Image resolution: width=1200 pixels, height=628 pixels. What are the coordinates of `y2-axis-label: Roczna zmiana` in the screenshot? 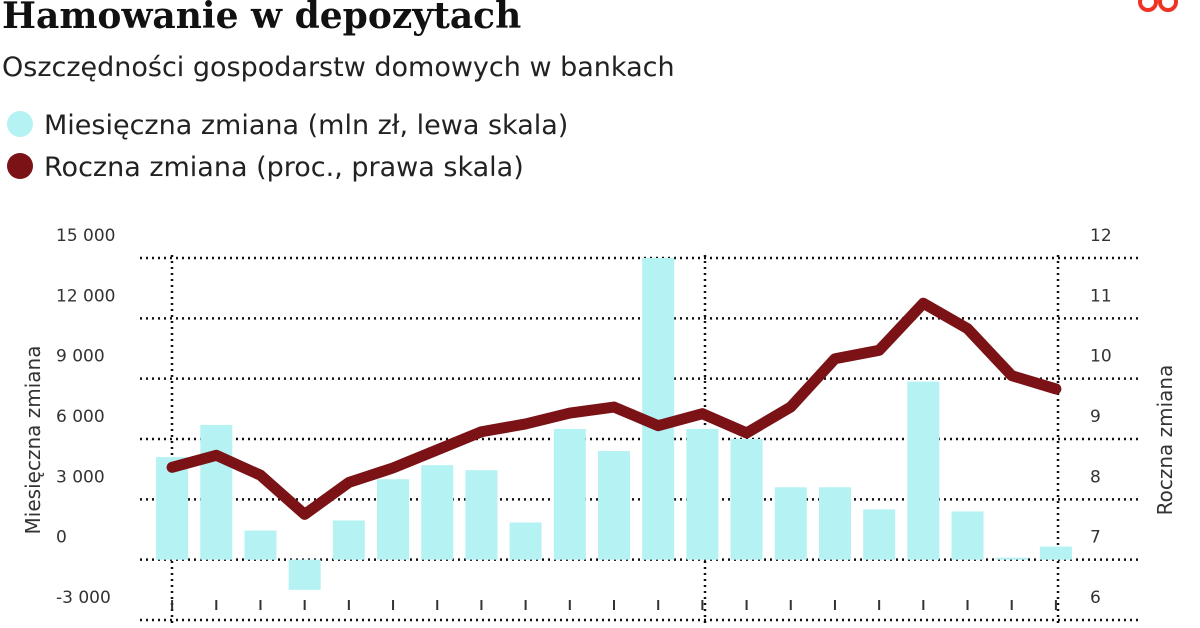 It's located at (1165, 440).